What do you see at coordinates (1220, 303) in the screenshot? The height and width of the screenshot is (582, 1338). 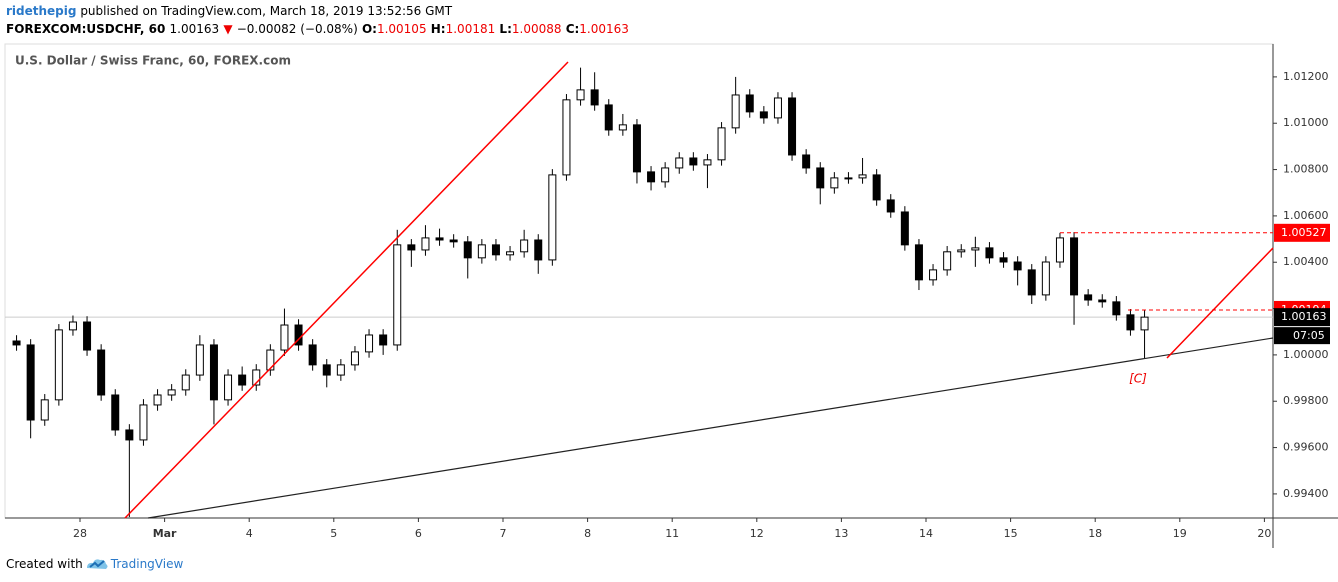 I see `trend-line` at bounding box center [1220, 303].